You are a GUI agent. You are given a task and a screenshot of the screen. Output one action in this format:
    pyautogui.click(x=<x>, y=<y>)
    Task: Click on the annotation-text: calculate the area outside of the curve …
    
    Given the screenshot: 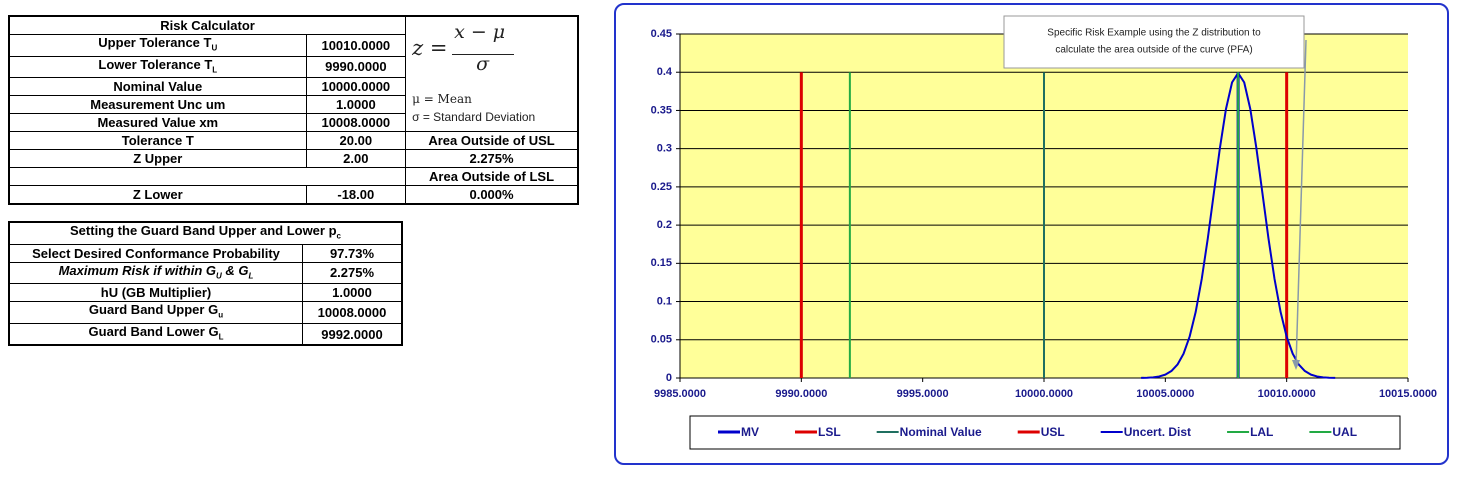 What is the action you would take?
    pyautogui.click(x=1153, y=50)
    